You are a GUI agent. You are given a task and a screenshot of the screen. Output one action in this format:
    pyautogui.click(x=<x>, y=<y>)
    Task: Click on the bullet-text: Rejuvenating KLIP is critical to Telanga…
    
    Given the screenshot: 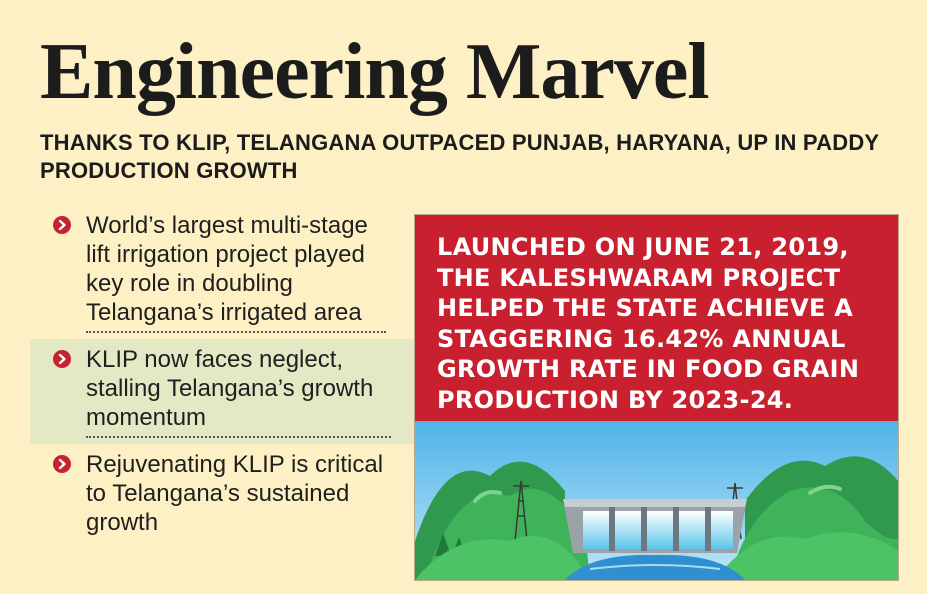 What is the action you would take?
    pyautogui.click(x=235, y=493)
    